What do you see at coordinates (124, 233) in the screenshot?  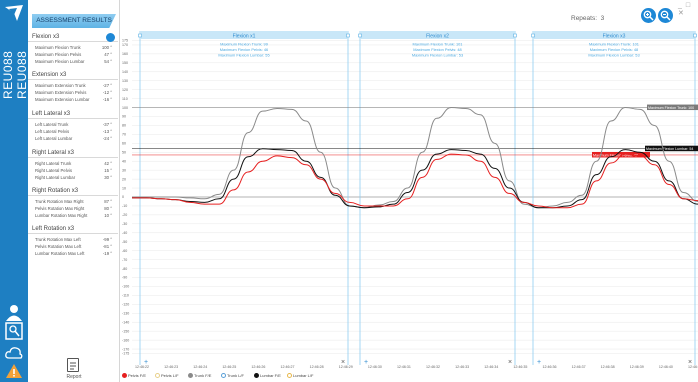 I see `y-tick-label: -40` at bounding box center [124, 233].